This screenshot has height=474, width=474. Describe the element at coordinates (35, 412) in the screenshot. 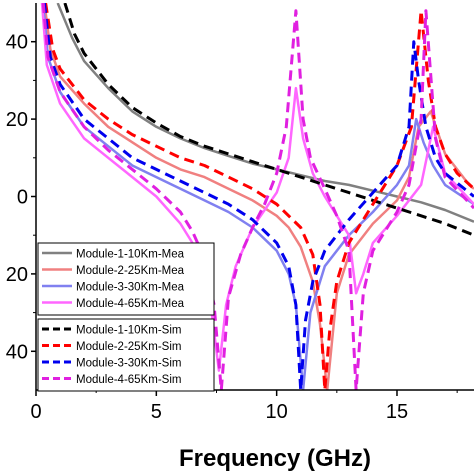

I see `x-tick-label: 0` at that location.